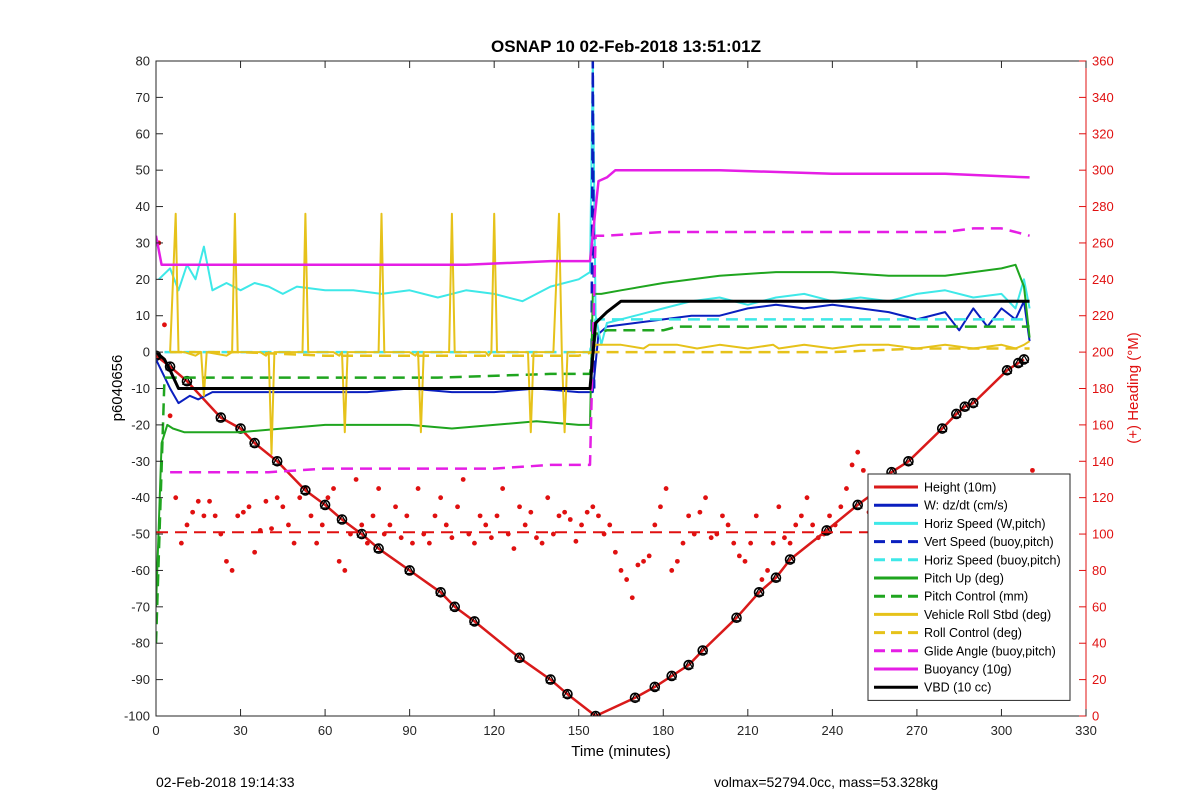 This screenshot has width=1200, height=804. I want to click on y-tick-label: 40, so click(143, 206).